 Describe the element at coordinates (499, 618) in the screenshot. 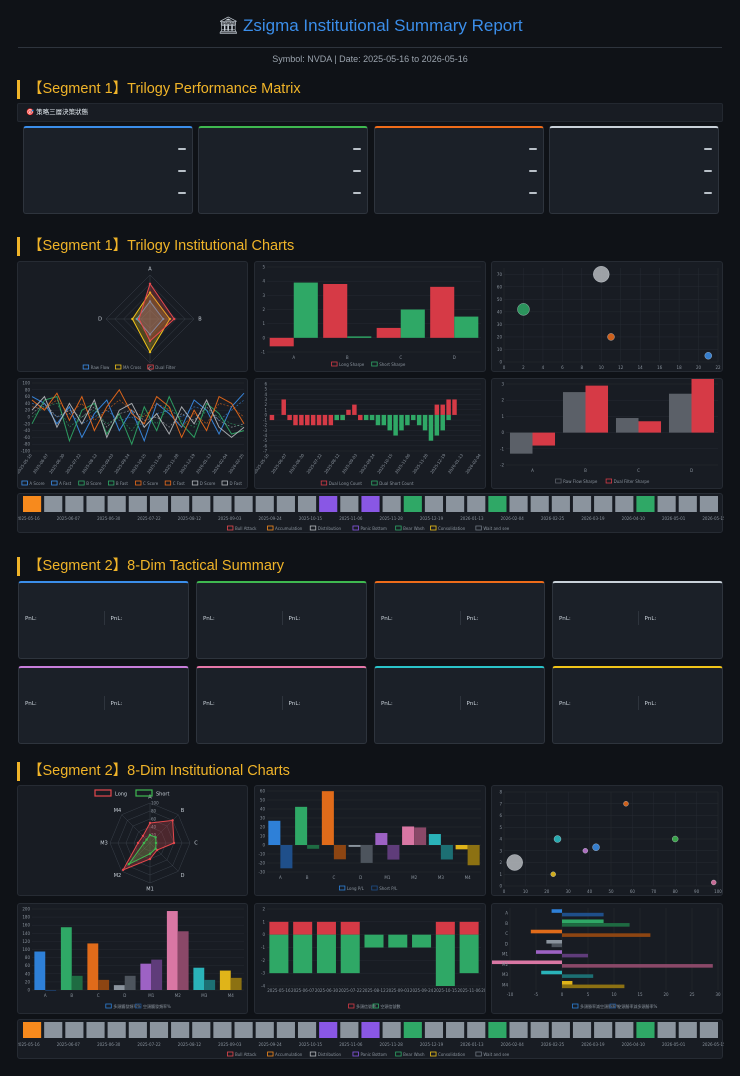

I see `short-column: PnL:` at that location.